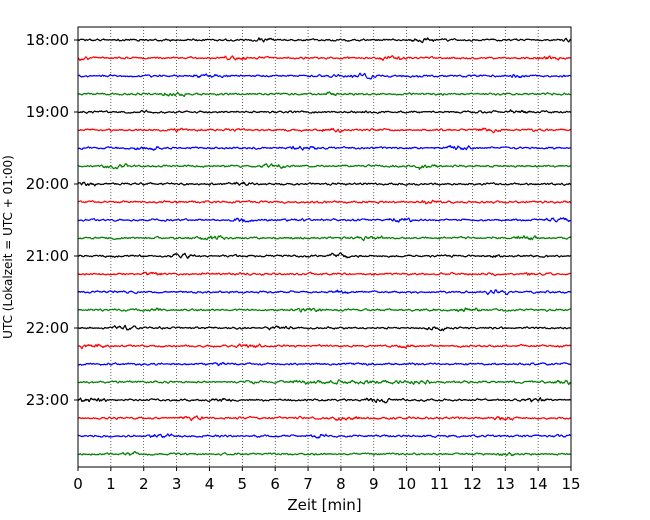 This screenshot has height=520, width=650. I want to click on y-axis-ticks: 18:00 19:00 20:00 21:00 22:00 23:00, so click(52, 220).